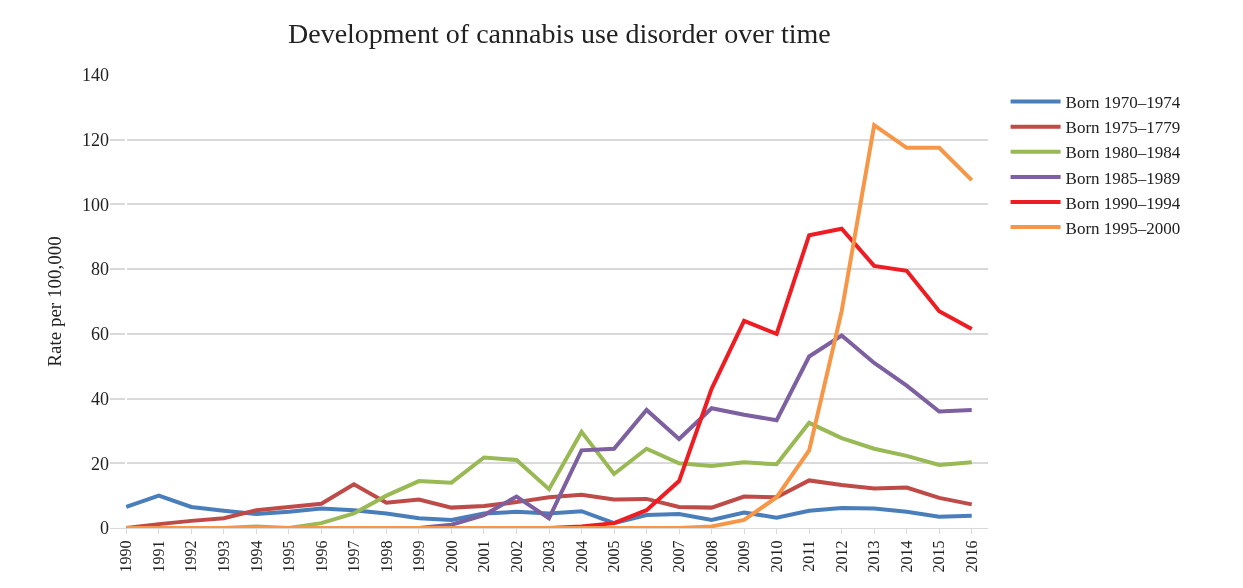 This screenshot has width=1243, height=588. Describe the element at coordinates (289, 556) in the screenshot. I see `x-tick-label: 1995` at that location.